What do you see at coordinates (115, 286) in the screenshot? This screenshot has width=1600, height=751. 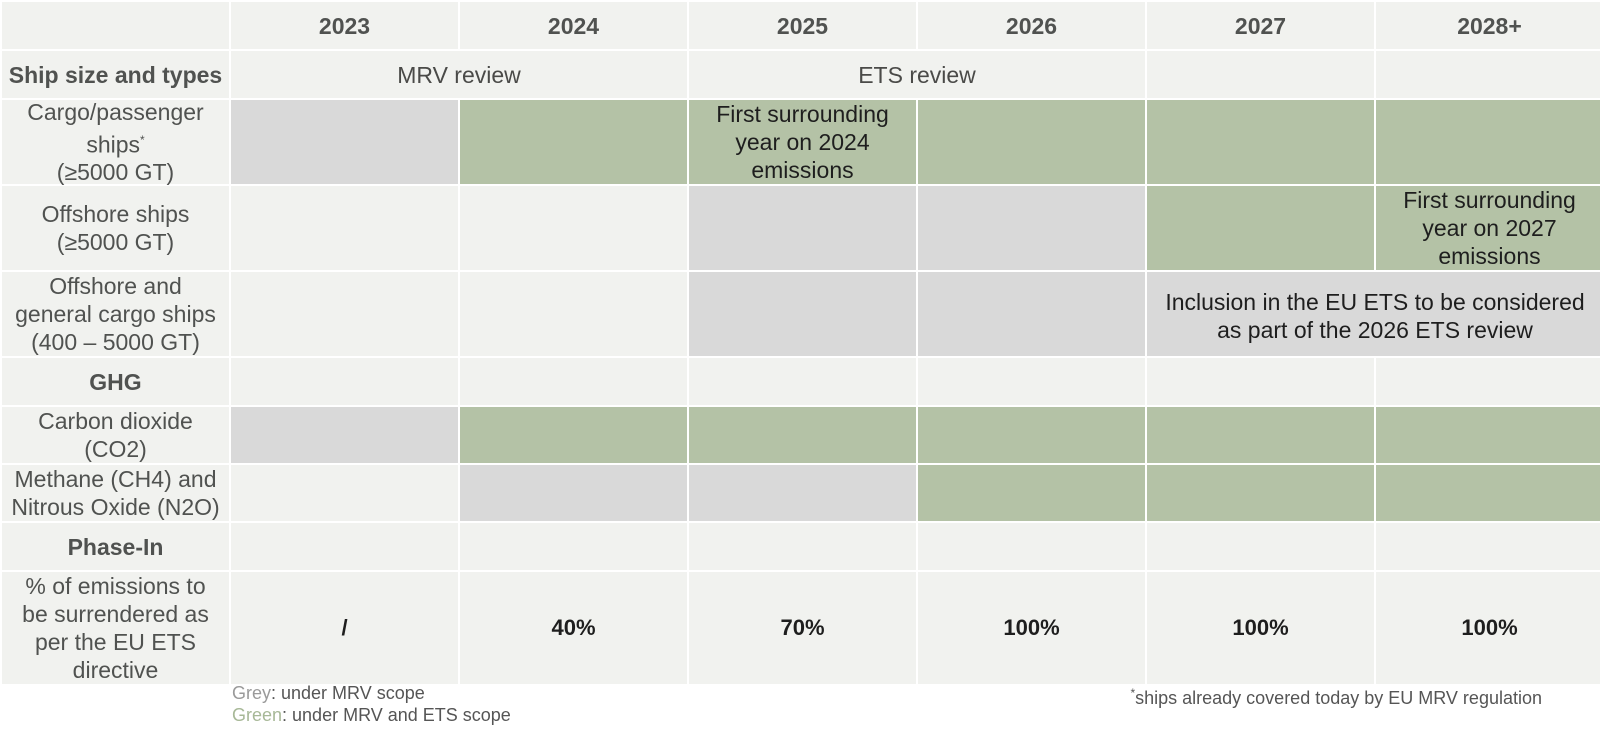 I see `row-label-line: Offshore and` at bounding box center [115, 286].